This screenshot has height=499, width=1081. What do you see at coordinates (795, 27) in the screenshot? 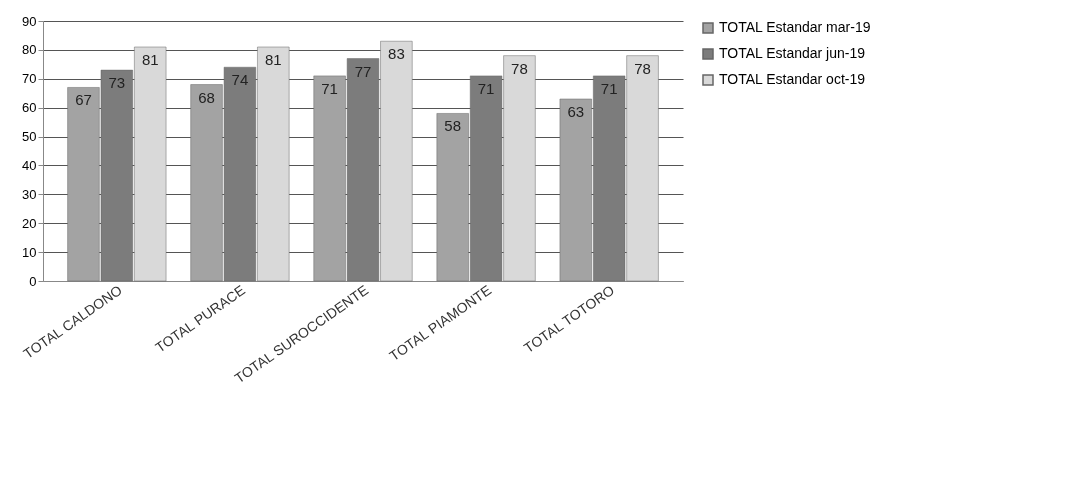
I see `legend-label: TOTAL Estandar mar-19` at bounding box center [795, 27].